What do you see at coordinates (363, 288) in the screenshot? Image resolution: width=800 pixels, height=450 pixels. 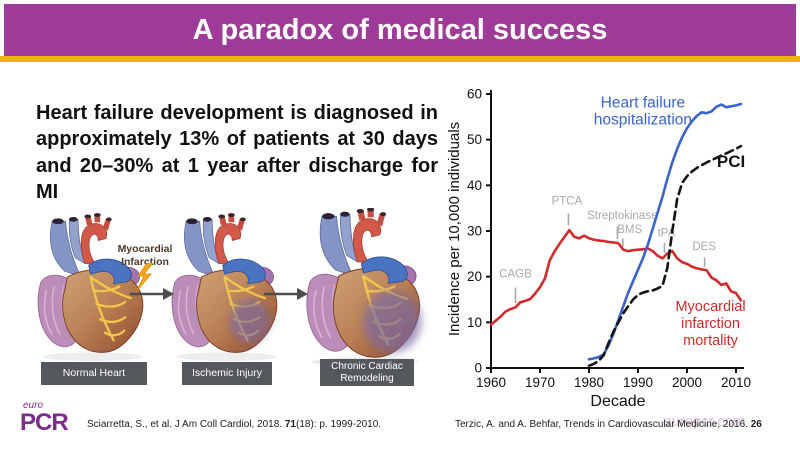 I see `remodeled-heart-illustration` at bounding box center [363, 288].